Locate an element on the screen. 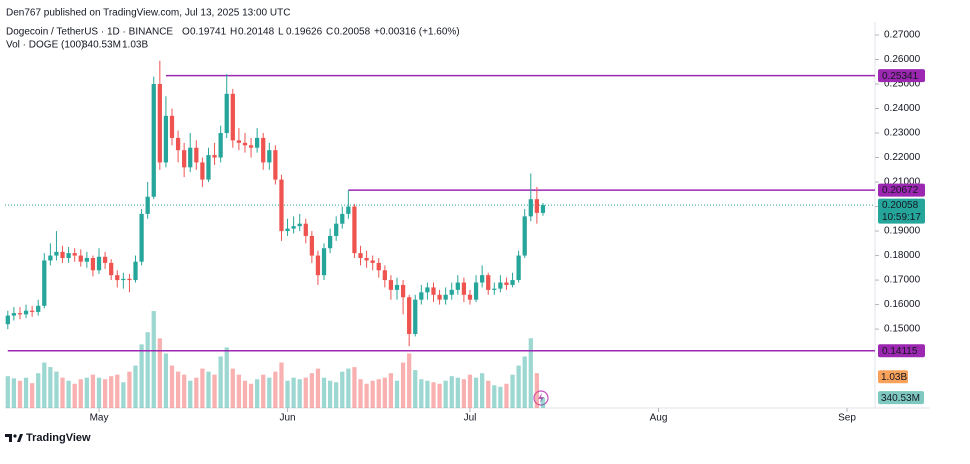  x-tick-label: Sep is located at coordinates (847, 418).